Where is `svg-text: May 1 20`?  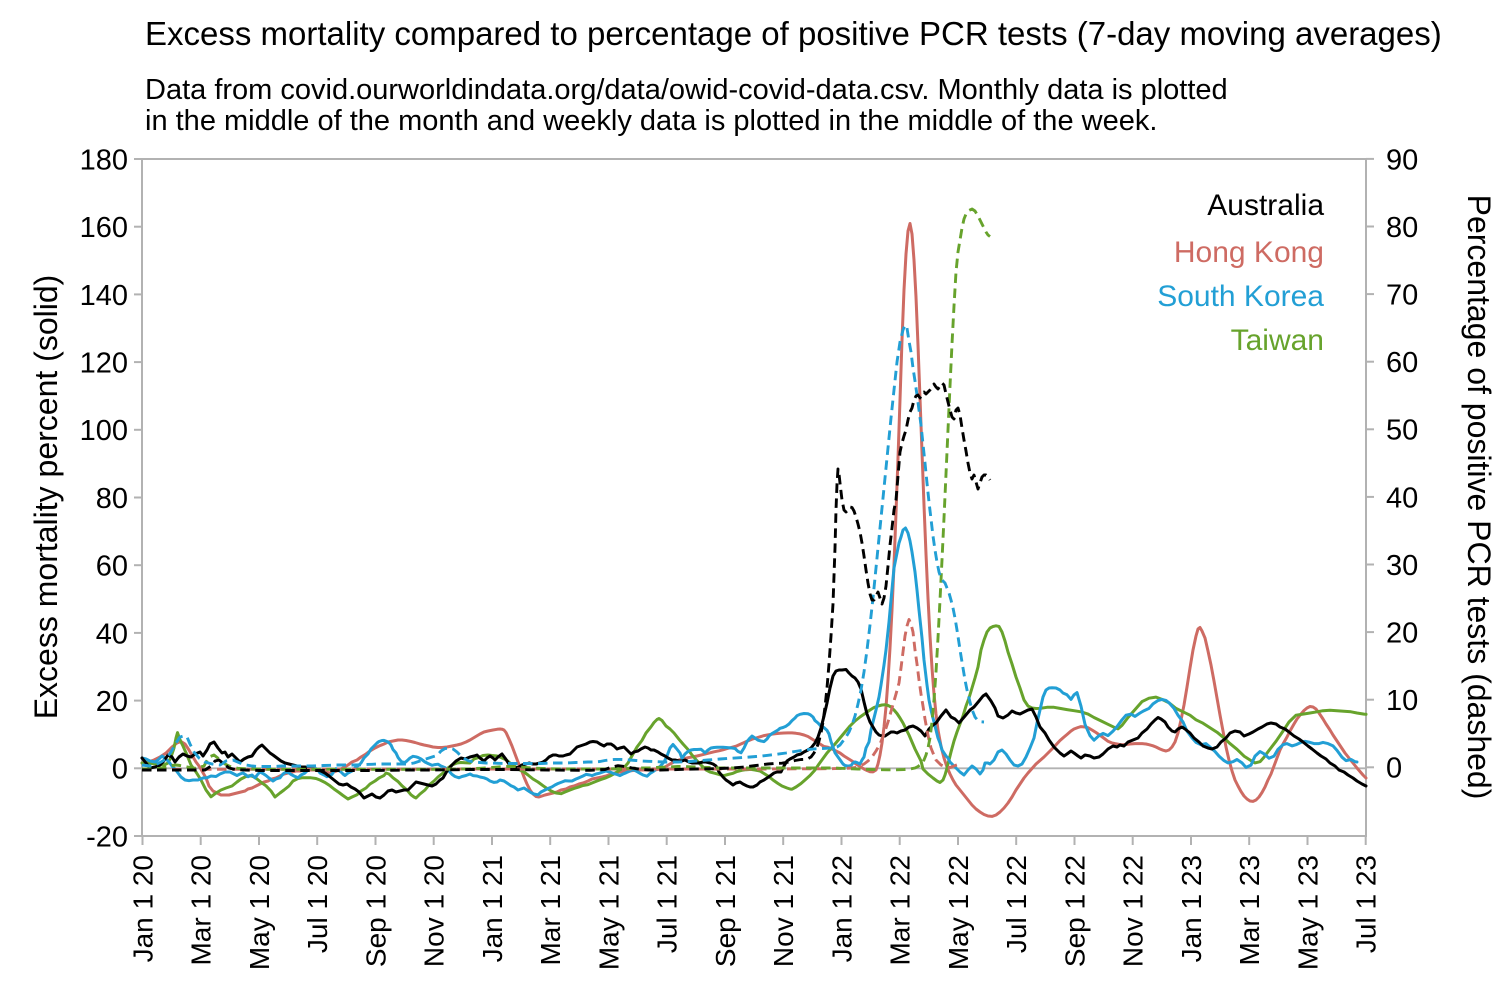 svg-text: May 1 20 is located at coordinates (259, 912).